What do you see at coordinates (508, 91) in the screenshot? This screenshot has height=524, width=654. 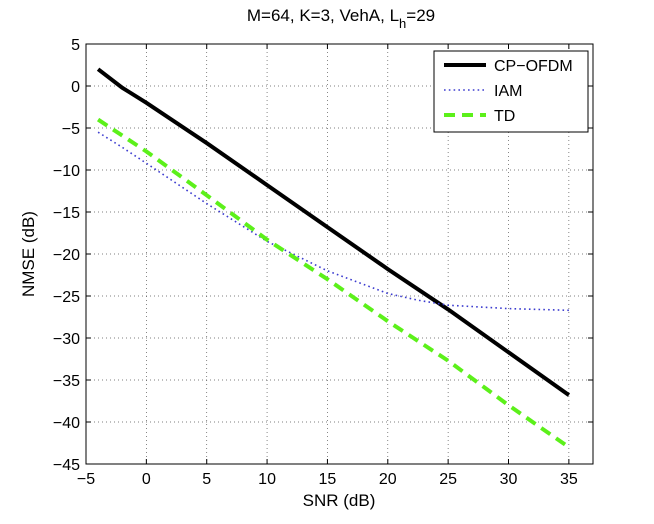 I see `legend-label-iam: IAM` at bounding box center [508, 91].